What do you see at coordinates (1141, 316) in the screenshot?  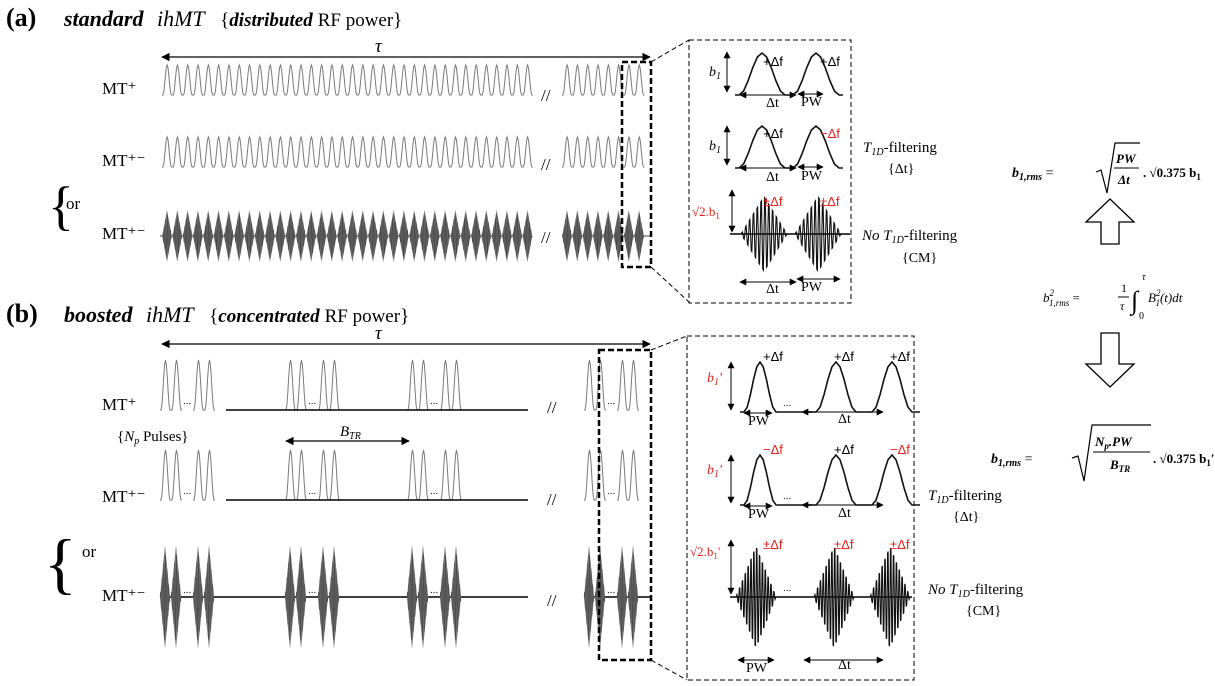 I see `eq-mid-int-bot: 0` at bounding box center [1141, 316].